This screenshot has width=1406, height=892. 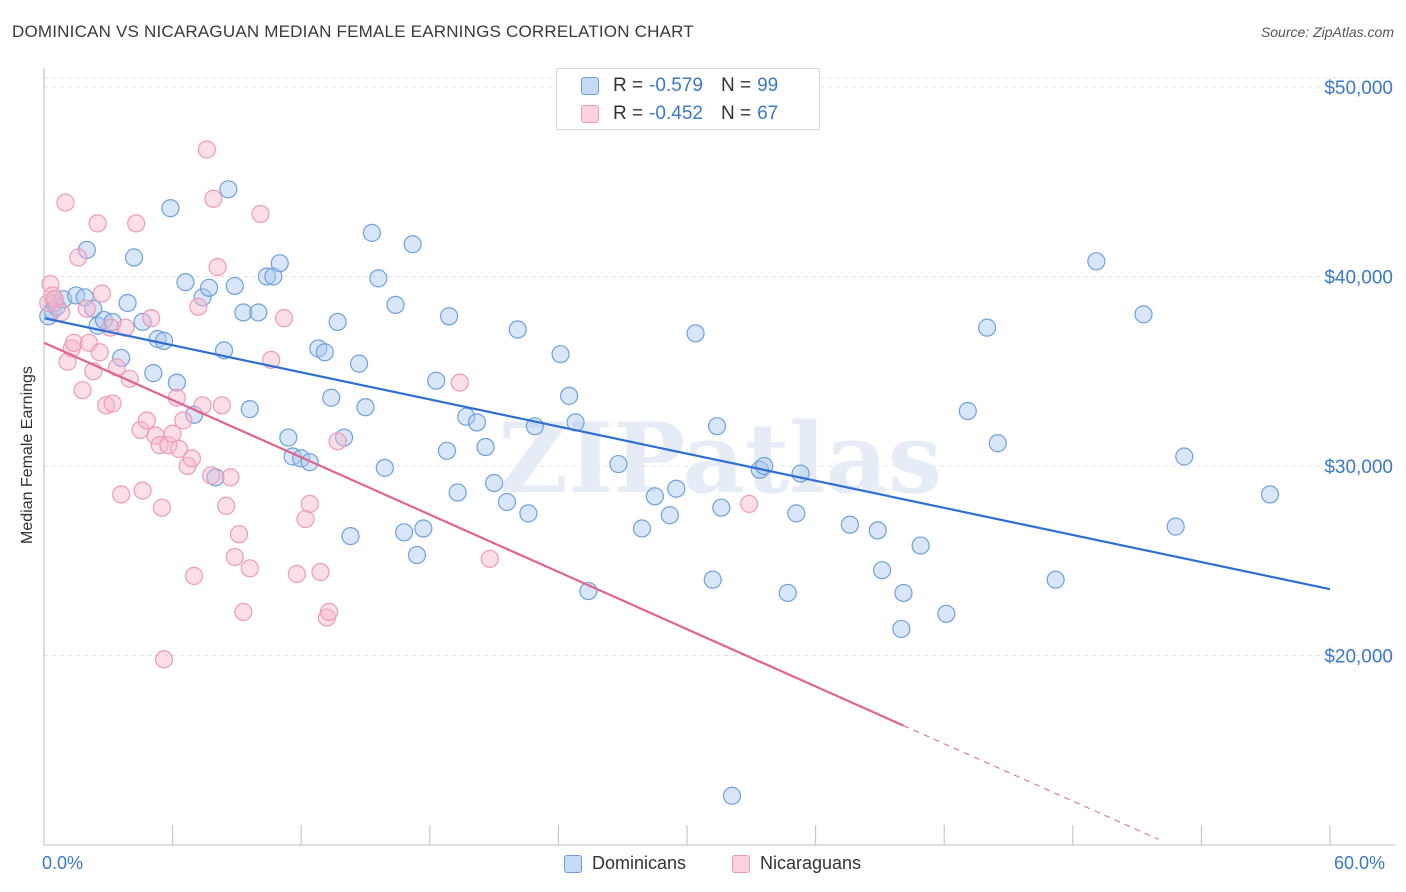 I want to click on trend-line-extension, so click(x=1031, y=782).